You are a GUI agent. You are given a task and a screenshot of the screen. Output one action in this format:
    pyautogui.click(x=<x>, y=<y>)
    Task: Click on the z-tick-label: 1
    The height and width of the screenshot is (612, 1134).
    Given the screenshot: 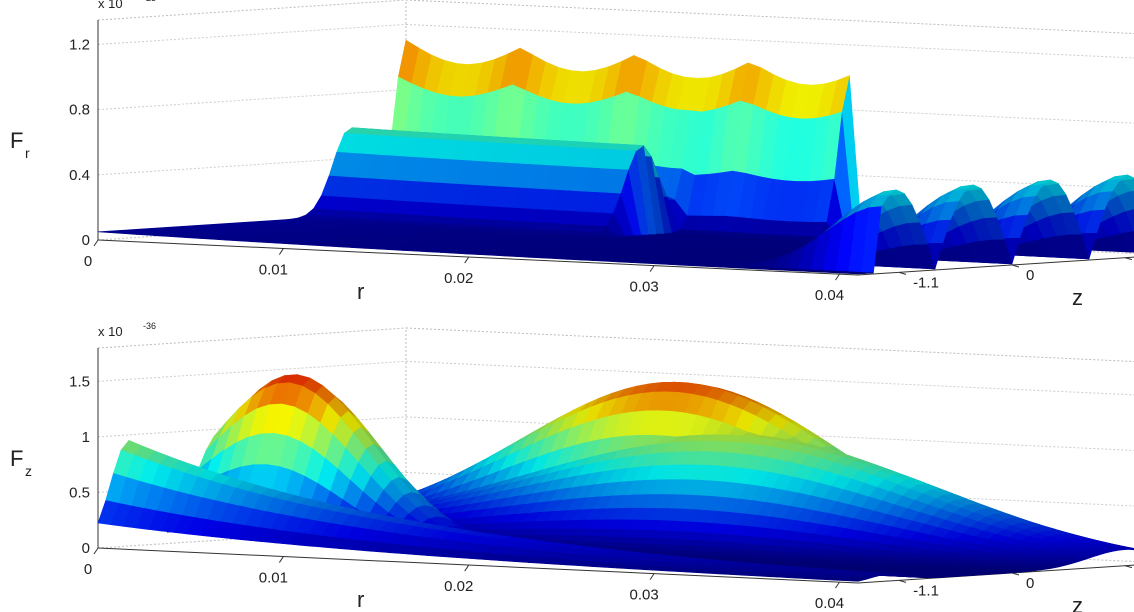 What is the action you would take?
    pyautogui.click(x=86, y=437)
    